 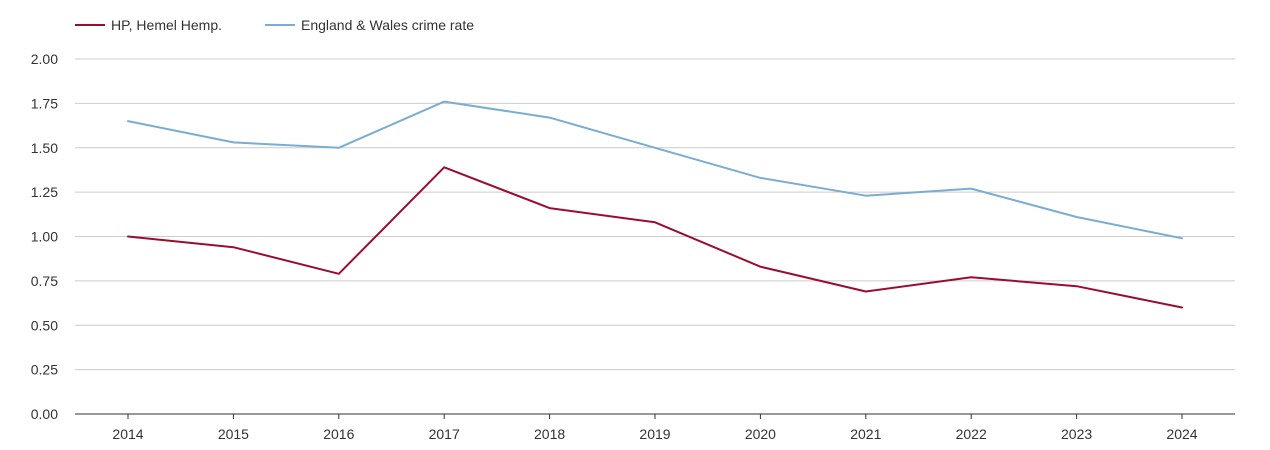 I want to click on legend-item: HP, Hemel Hemp., so click(x=148, y=25).